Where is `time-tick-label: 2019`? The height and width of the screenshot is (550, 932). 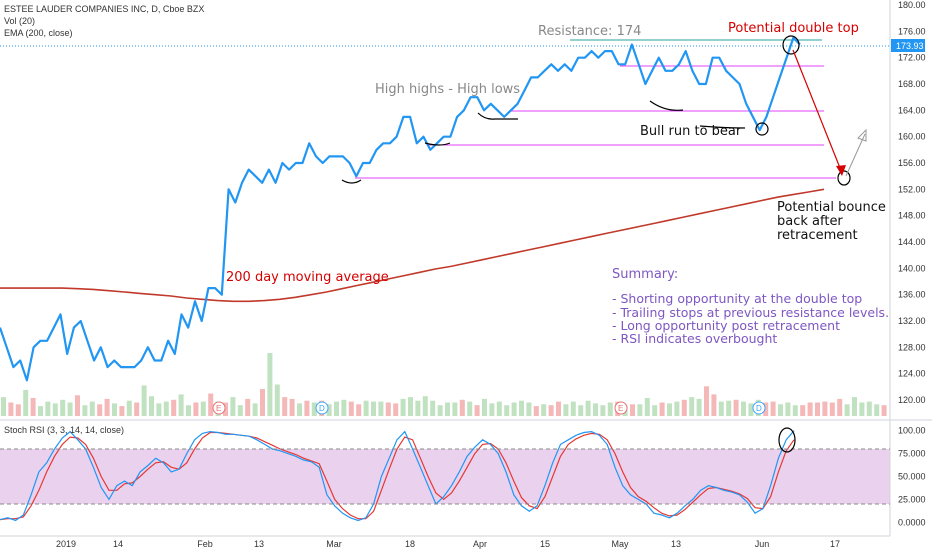 time-tick-label: 2019 is located at coordinates (66, 544).